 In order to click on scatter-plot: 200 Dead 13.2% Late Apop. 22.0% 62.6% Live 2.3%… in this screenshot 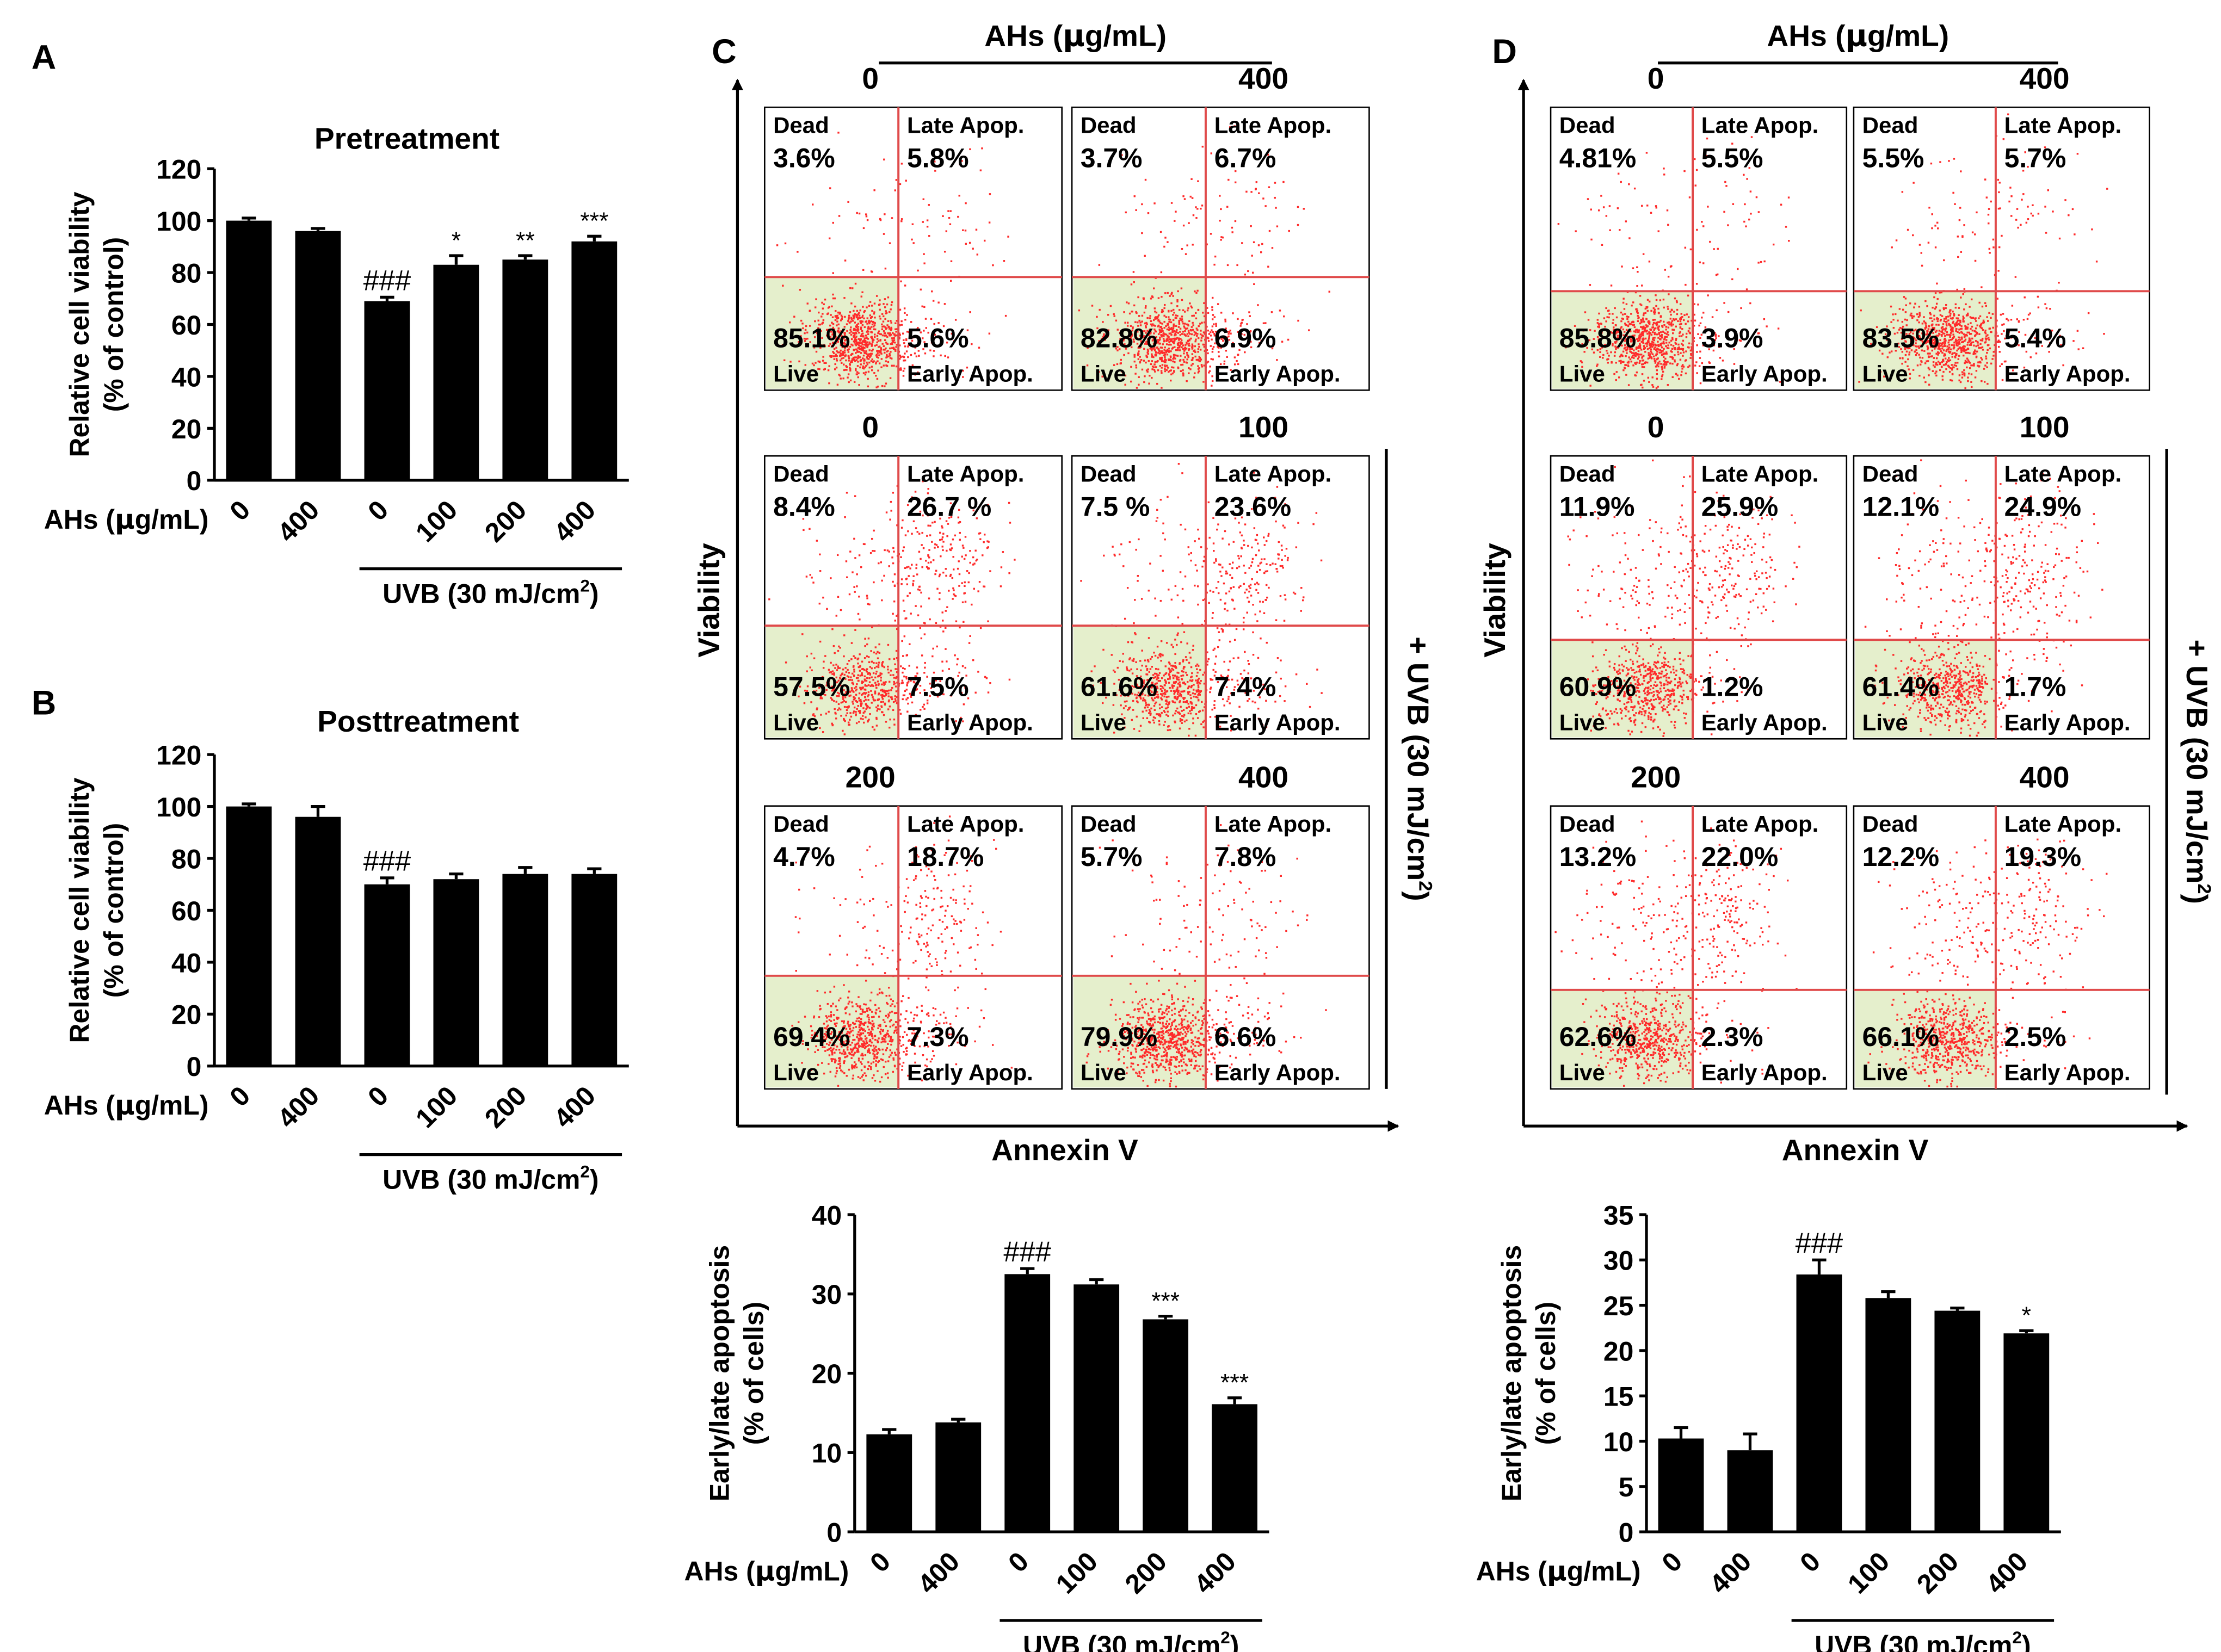, I will do `click(1699, 925)`.